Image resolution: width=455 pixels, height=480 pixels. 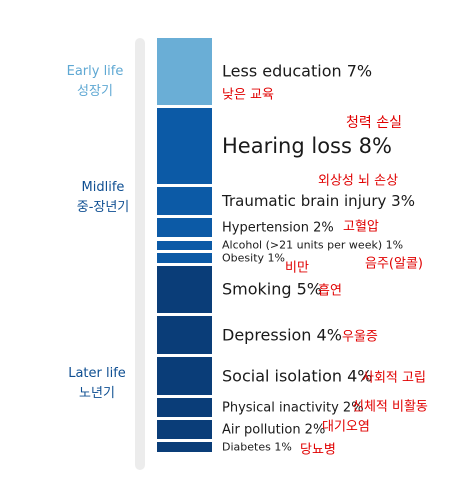 I want to click on stage-midlife: Midlife 중-장년기, so click(x=103, y=198).